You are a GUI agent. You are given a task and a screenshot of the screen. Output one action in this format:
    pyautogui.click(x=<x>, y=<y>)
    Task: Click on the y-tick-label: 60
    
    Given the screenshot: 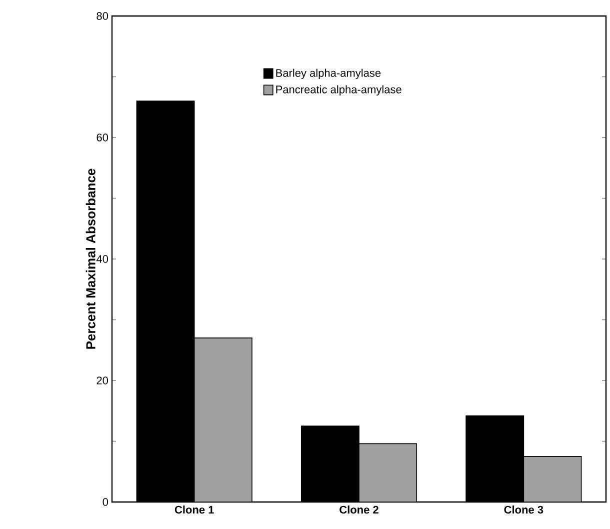 What is the action you would take?
    pyautogui.click(x=102, y=138)
    